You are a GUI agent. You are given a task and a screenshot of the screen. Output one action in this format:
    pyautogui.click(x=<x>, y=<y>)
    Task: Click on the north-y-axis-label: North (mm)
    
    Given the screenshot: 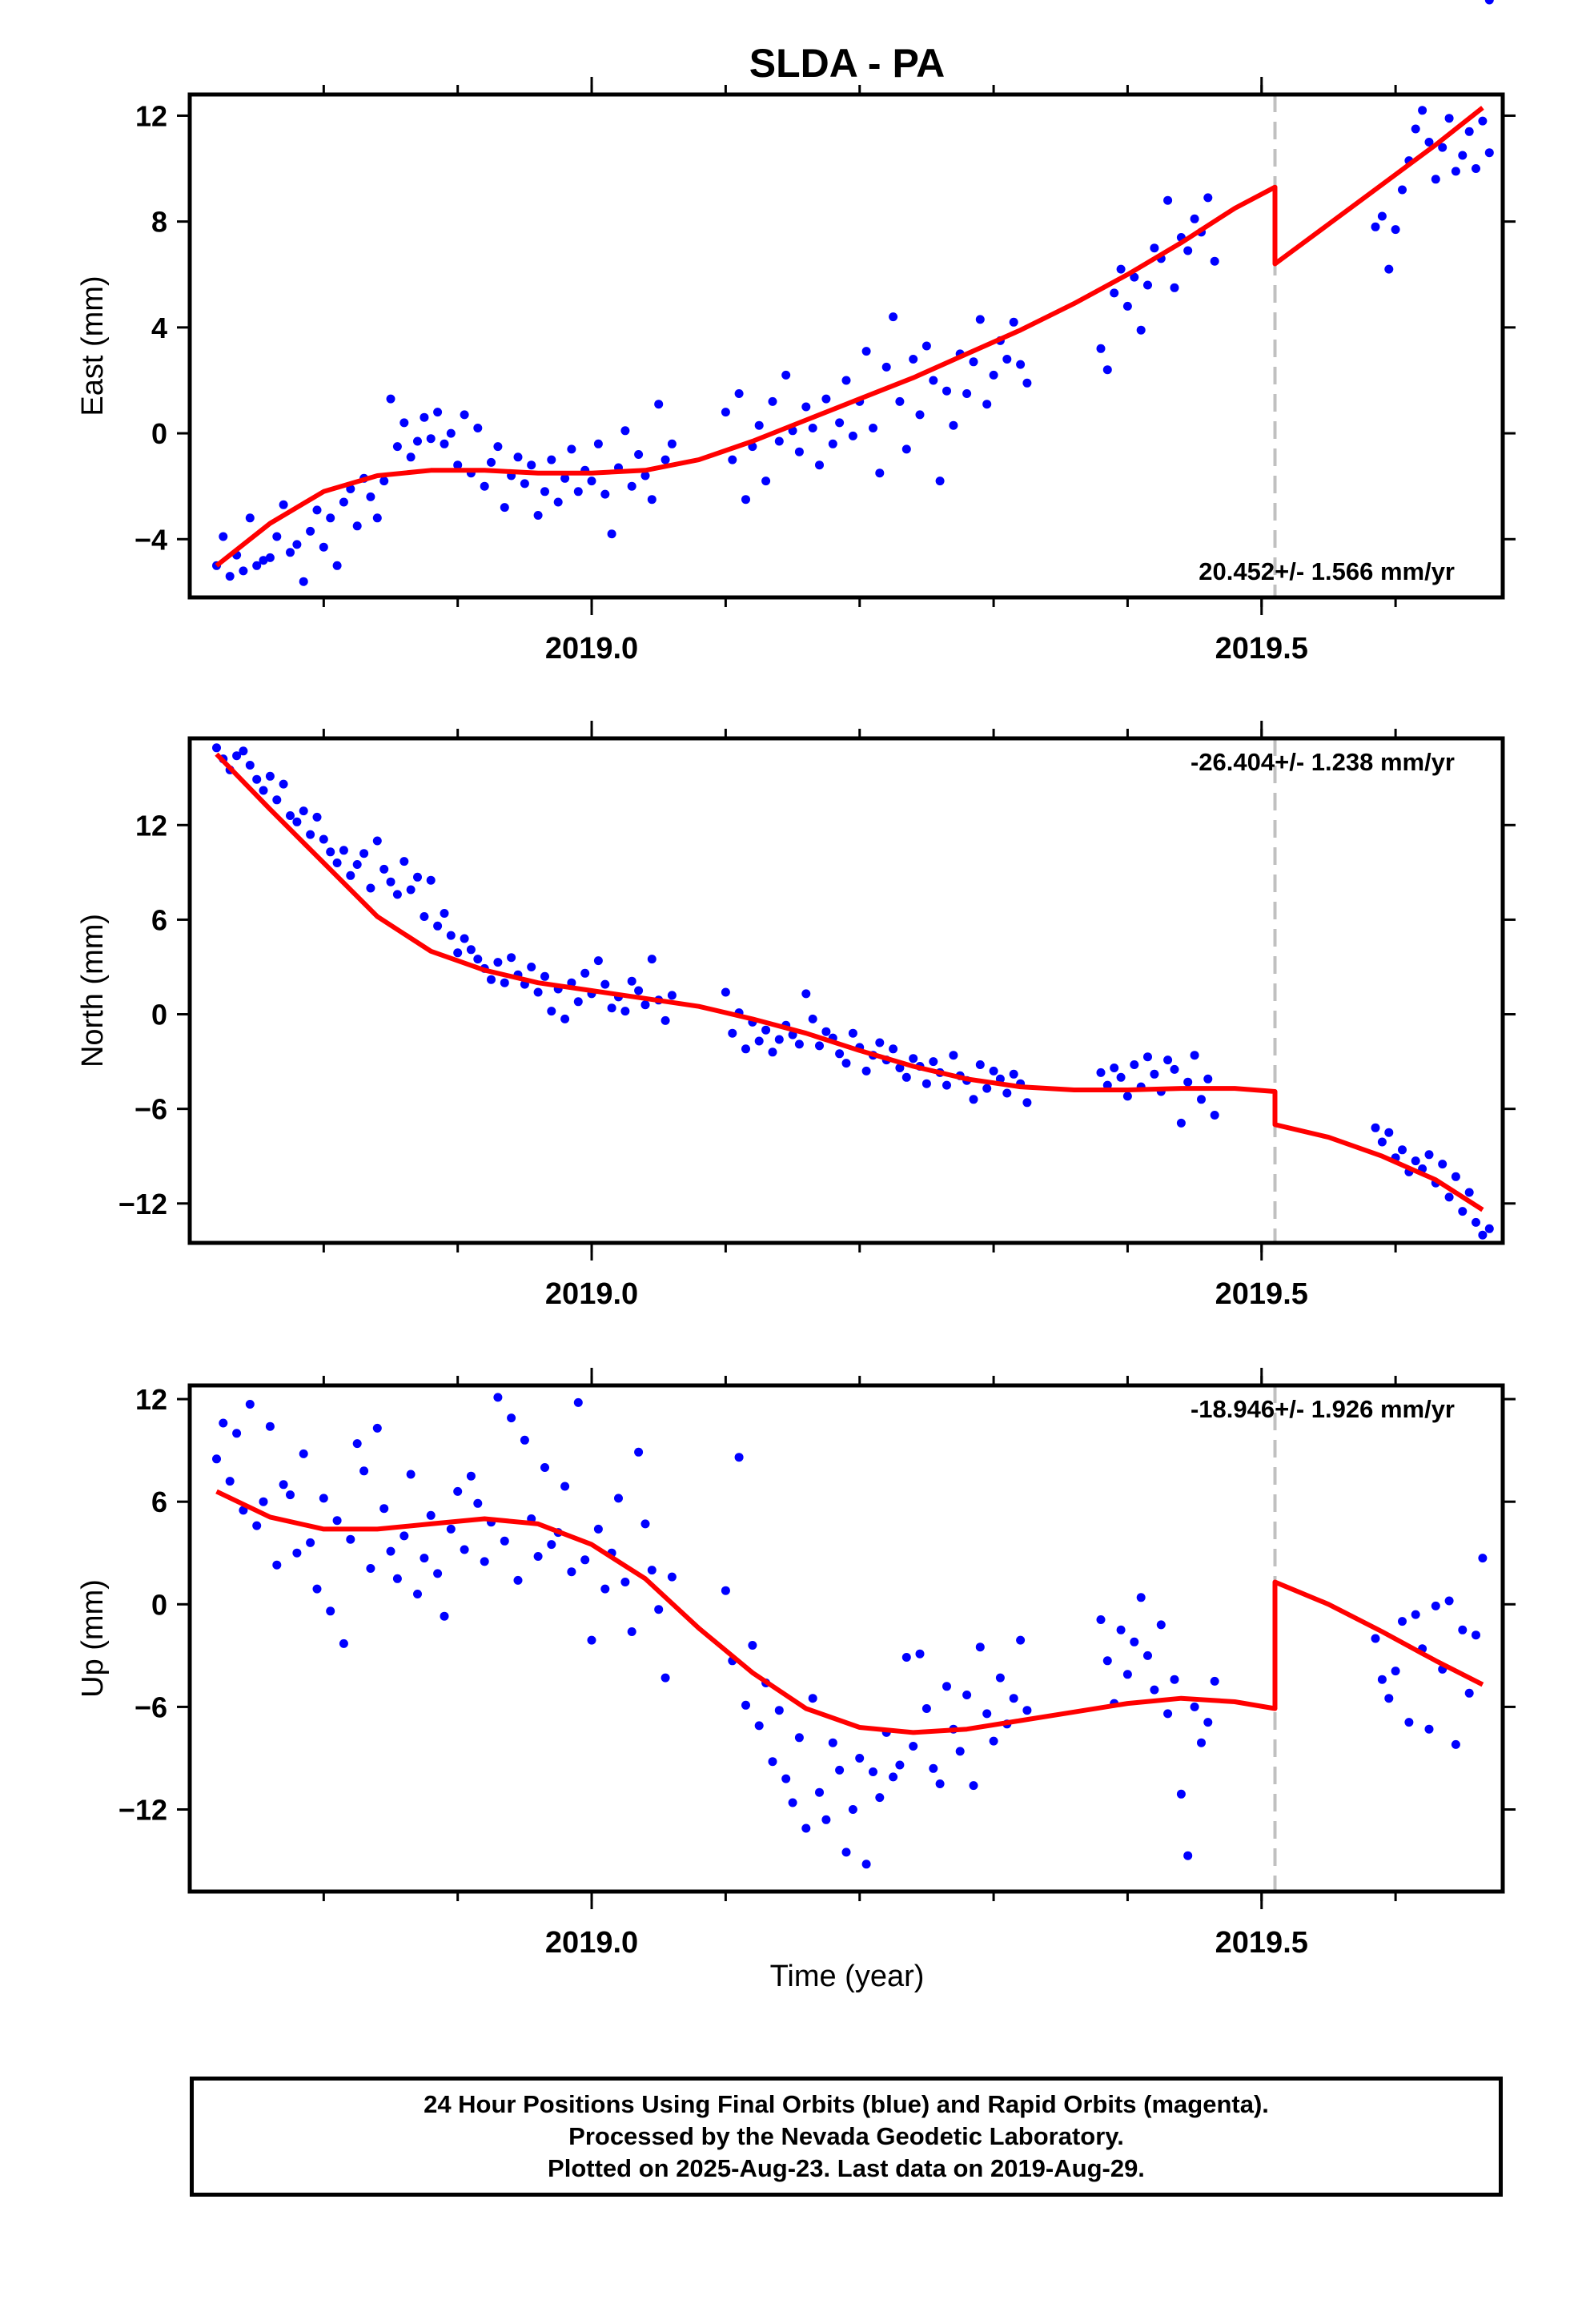 What is the action you would take?
    pyautogui.click(x=93, y=991)
    